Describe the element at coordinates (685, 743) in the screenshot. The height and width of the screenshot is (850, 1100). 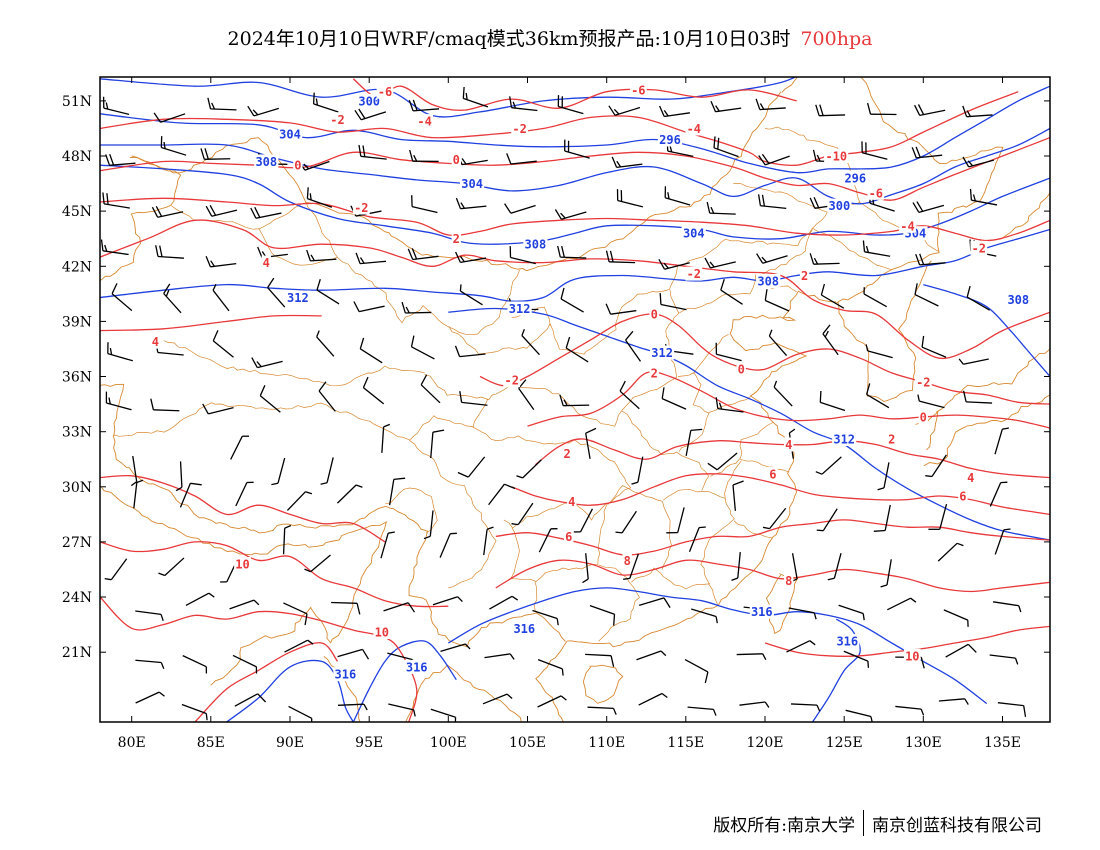
I see `longitude-label: 115E` at that location.